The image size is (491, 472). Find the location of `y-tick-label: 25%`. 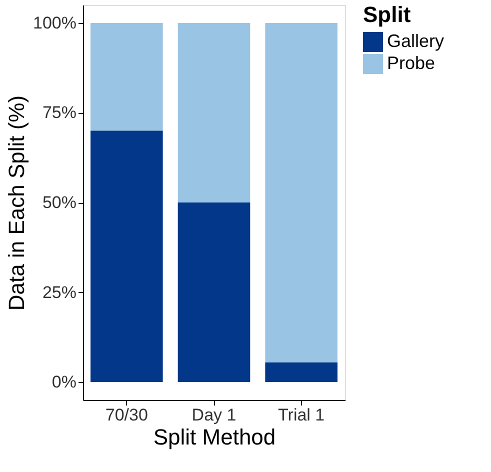

y-tick-label: 25% is located at coordinates (59, 292).